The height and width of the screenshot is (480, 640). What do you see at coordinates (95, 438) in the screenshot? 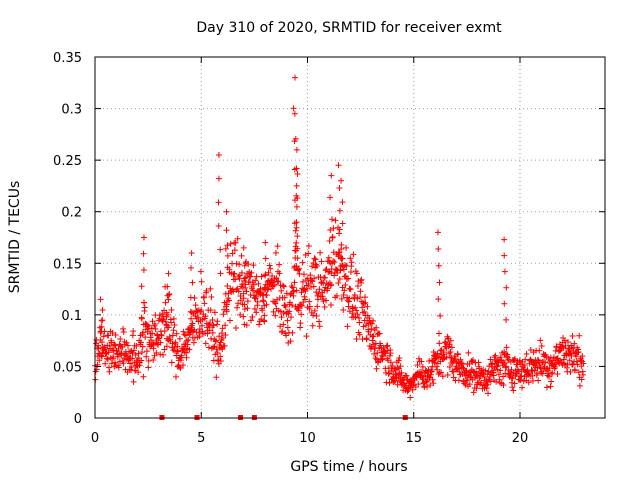
I see `x-tick-label: 0` at bounding box center [95, 438].